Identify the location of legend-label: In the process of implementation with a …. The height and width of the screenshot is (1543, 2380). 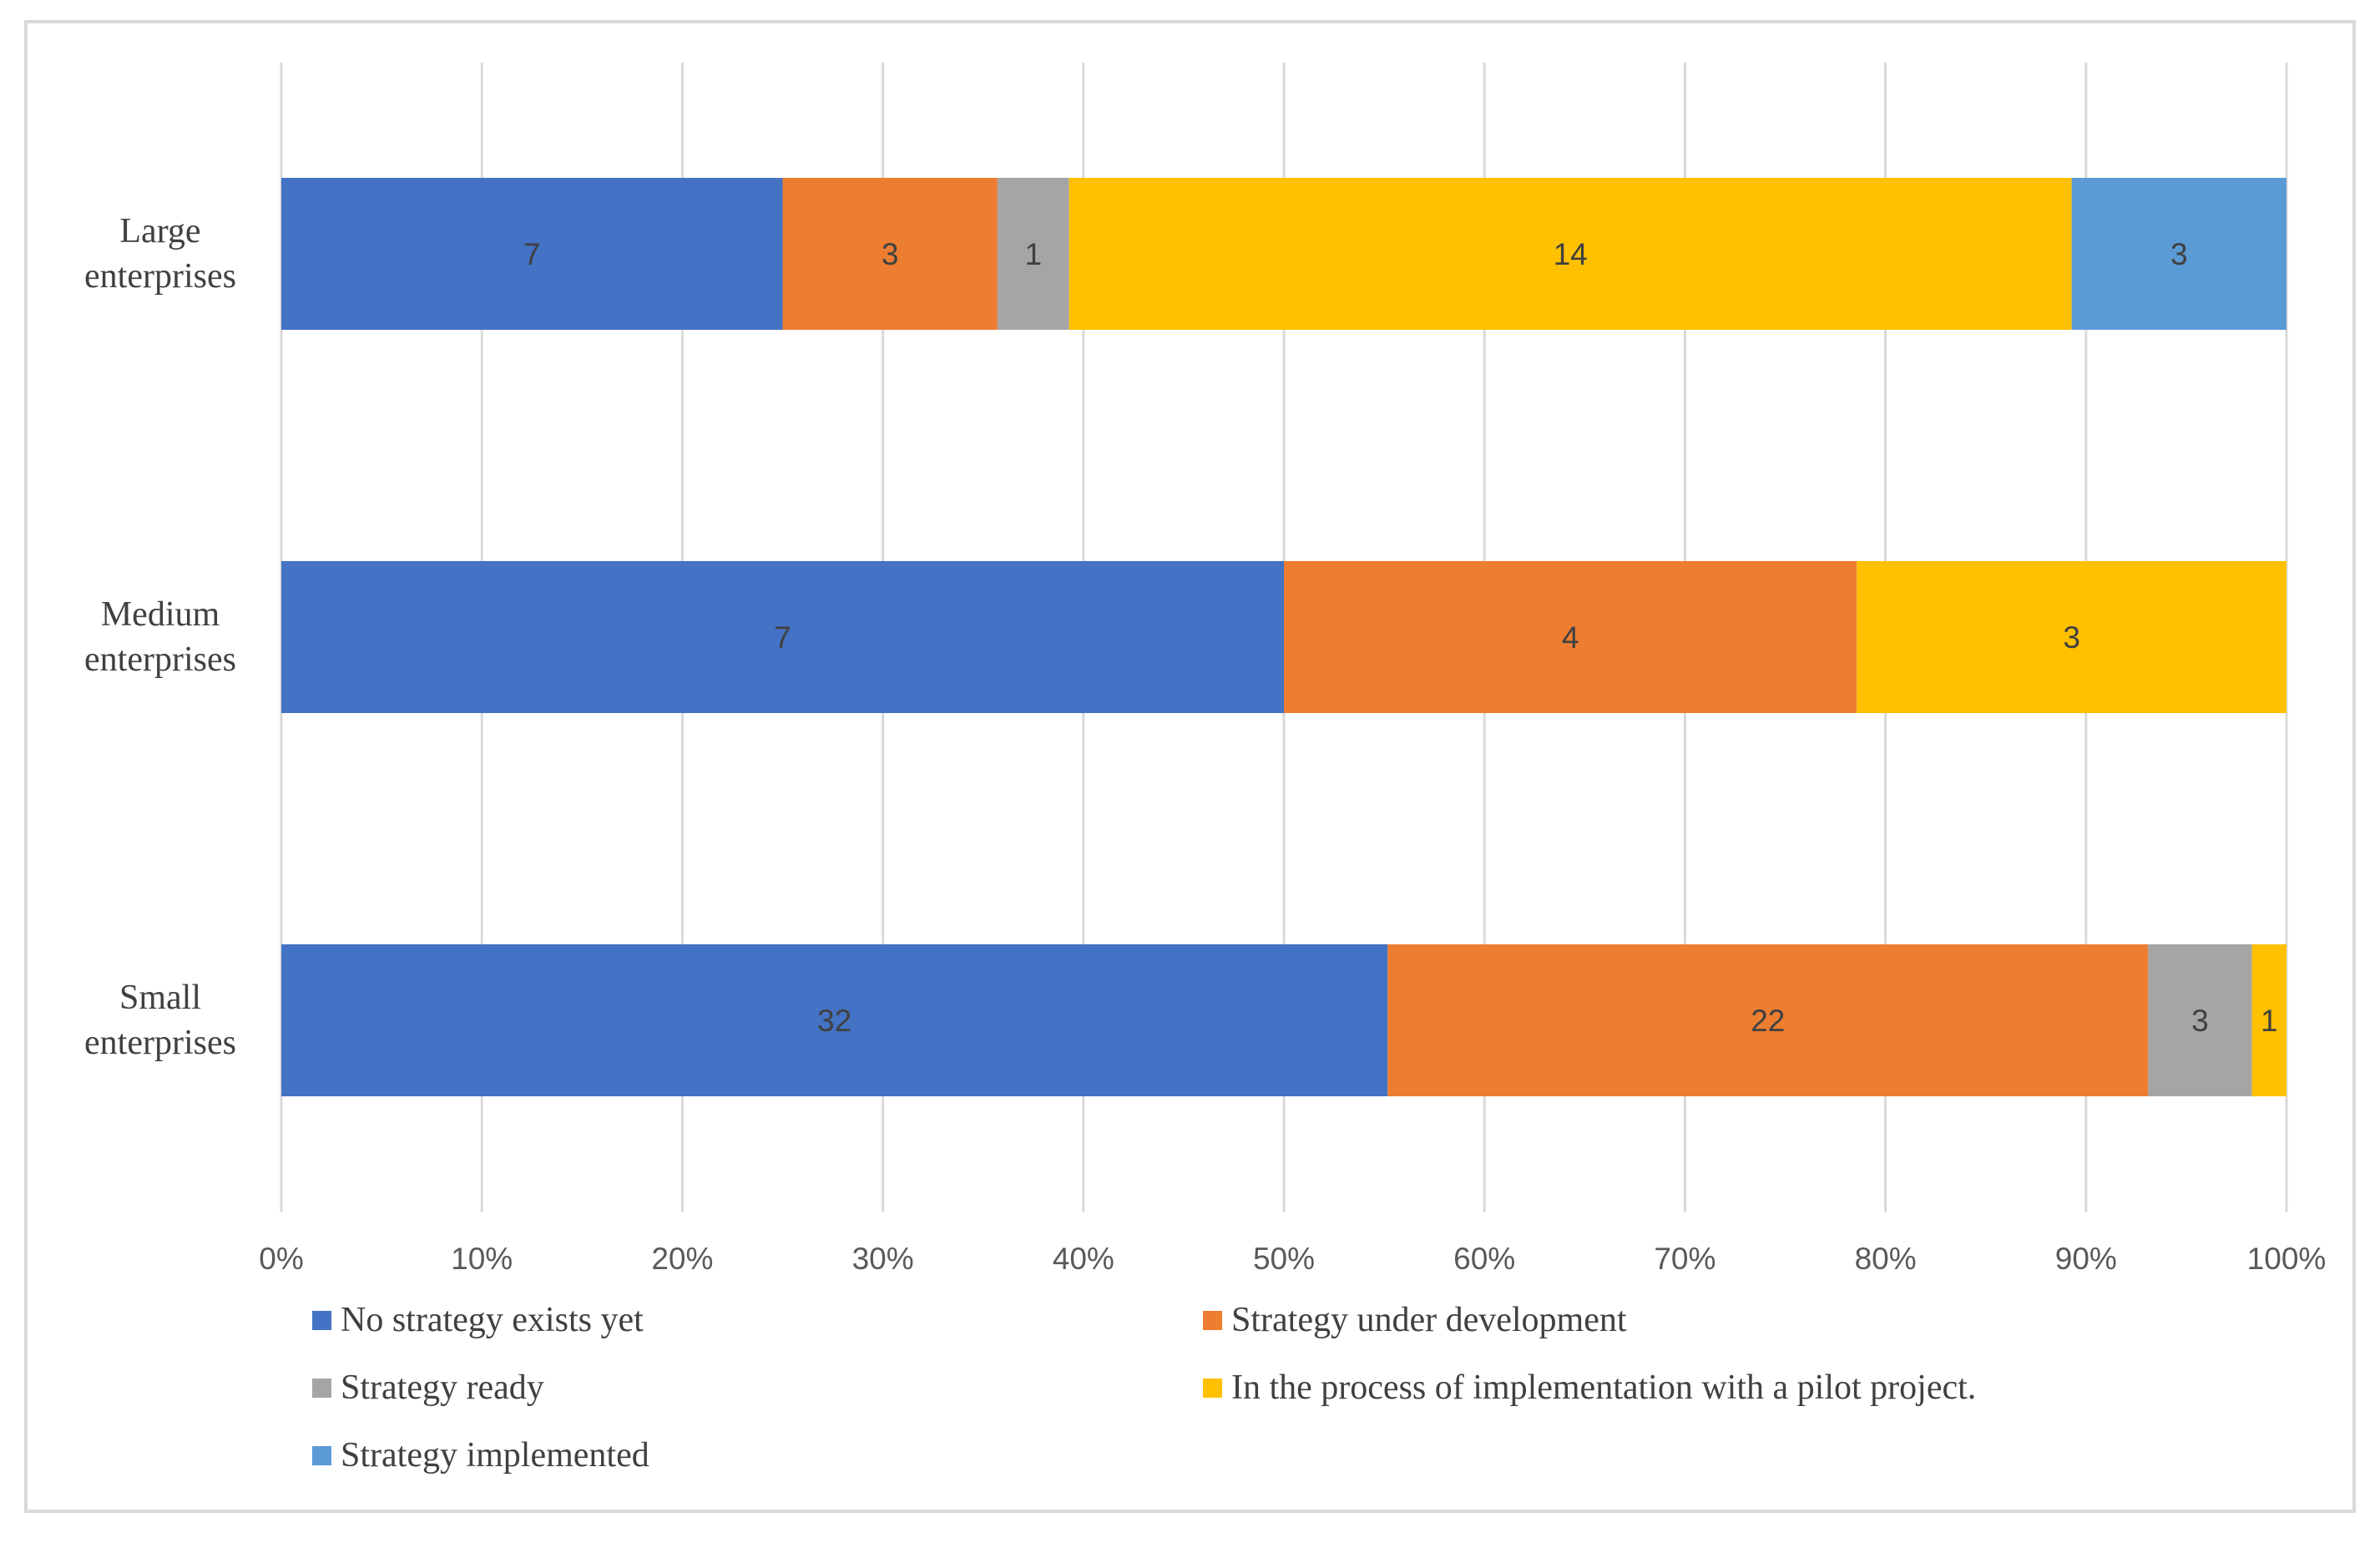
(1603, 1387).